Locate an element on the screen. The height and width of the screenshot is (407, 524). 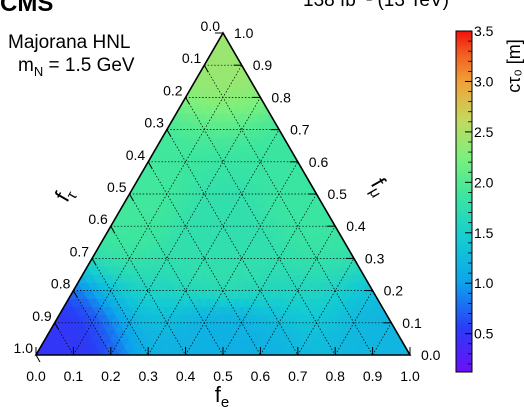
tick-label-fe: 0.1 is located at coordinates (74, 376).